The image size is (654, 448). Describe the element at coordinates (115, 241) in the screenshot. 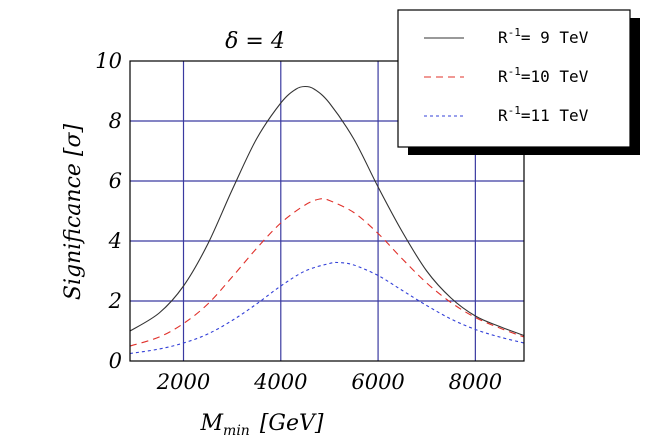

I see `y-tick-label: 4` at that location.